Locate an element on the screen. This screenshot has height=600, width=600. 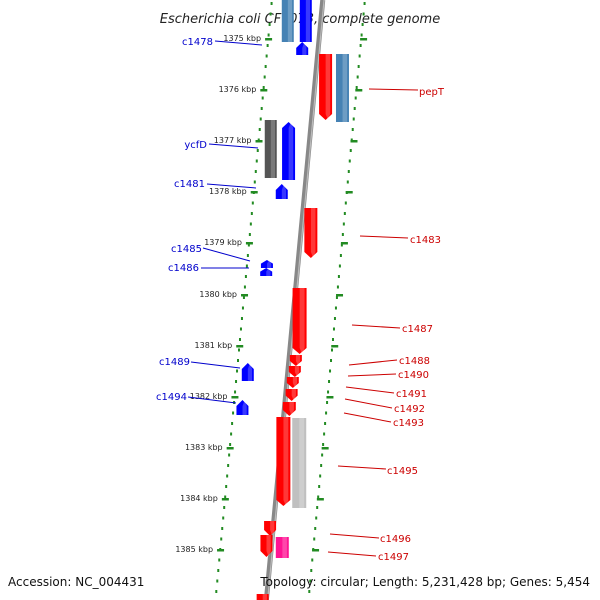
gene-label-c1489: c1489 is located at coordinates (174, 362).